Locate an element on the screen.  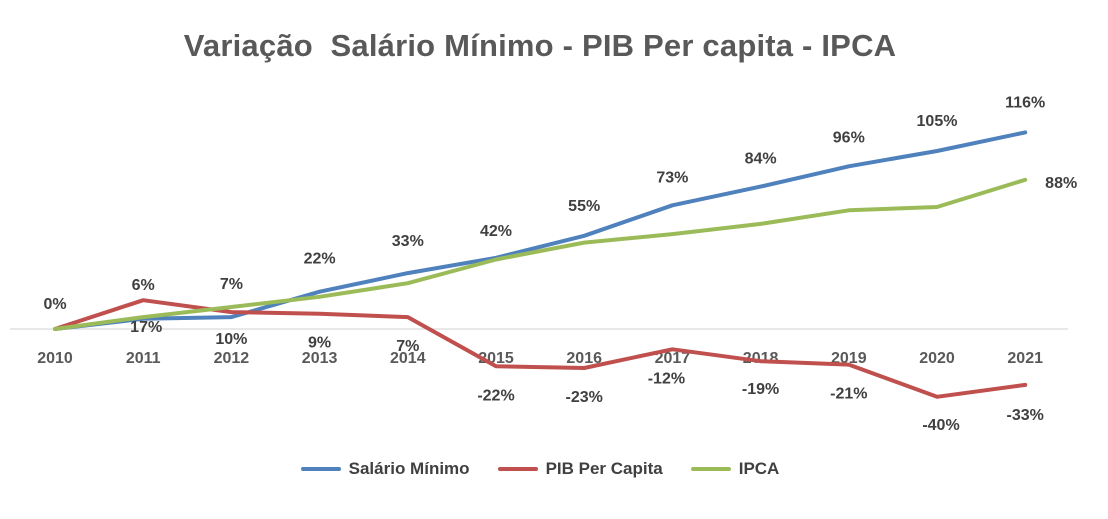
legend-item: PIB Per Capita is located at coordinates (580, 469).